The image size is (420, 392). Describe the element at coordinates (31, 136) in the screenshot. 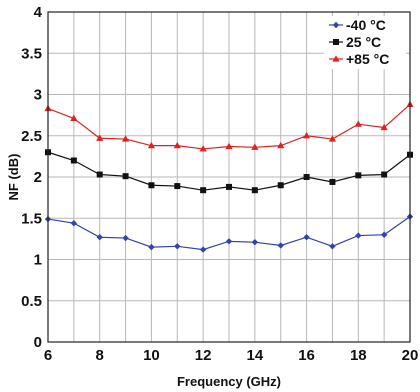

I see `y-tick-label: 2.5` at that location.